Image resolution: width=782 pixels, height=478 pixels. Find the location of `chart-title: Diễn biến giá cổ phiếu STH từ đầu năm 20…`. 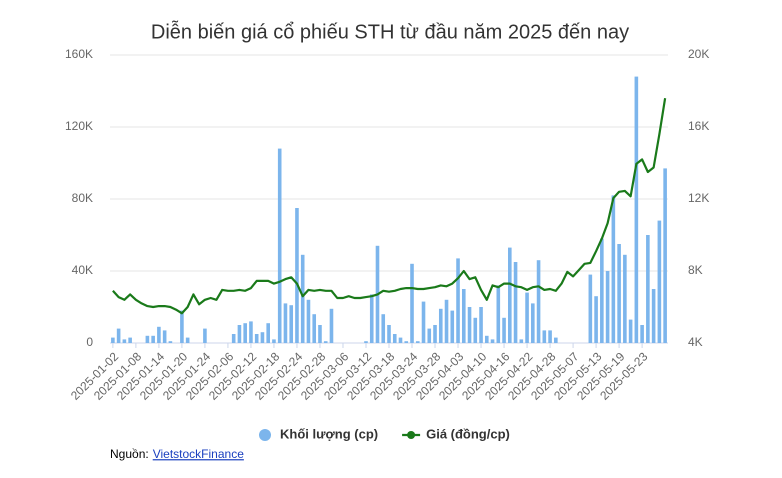

chart-title: Diễn biến giá cổ phiếu STH từ đầu năm 20… is located at coordinates (390, 31).